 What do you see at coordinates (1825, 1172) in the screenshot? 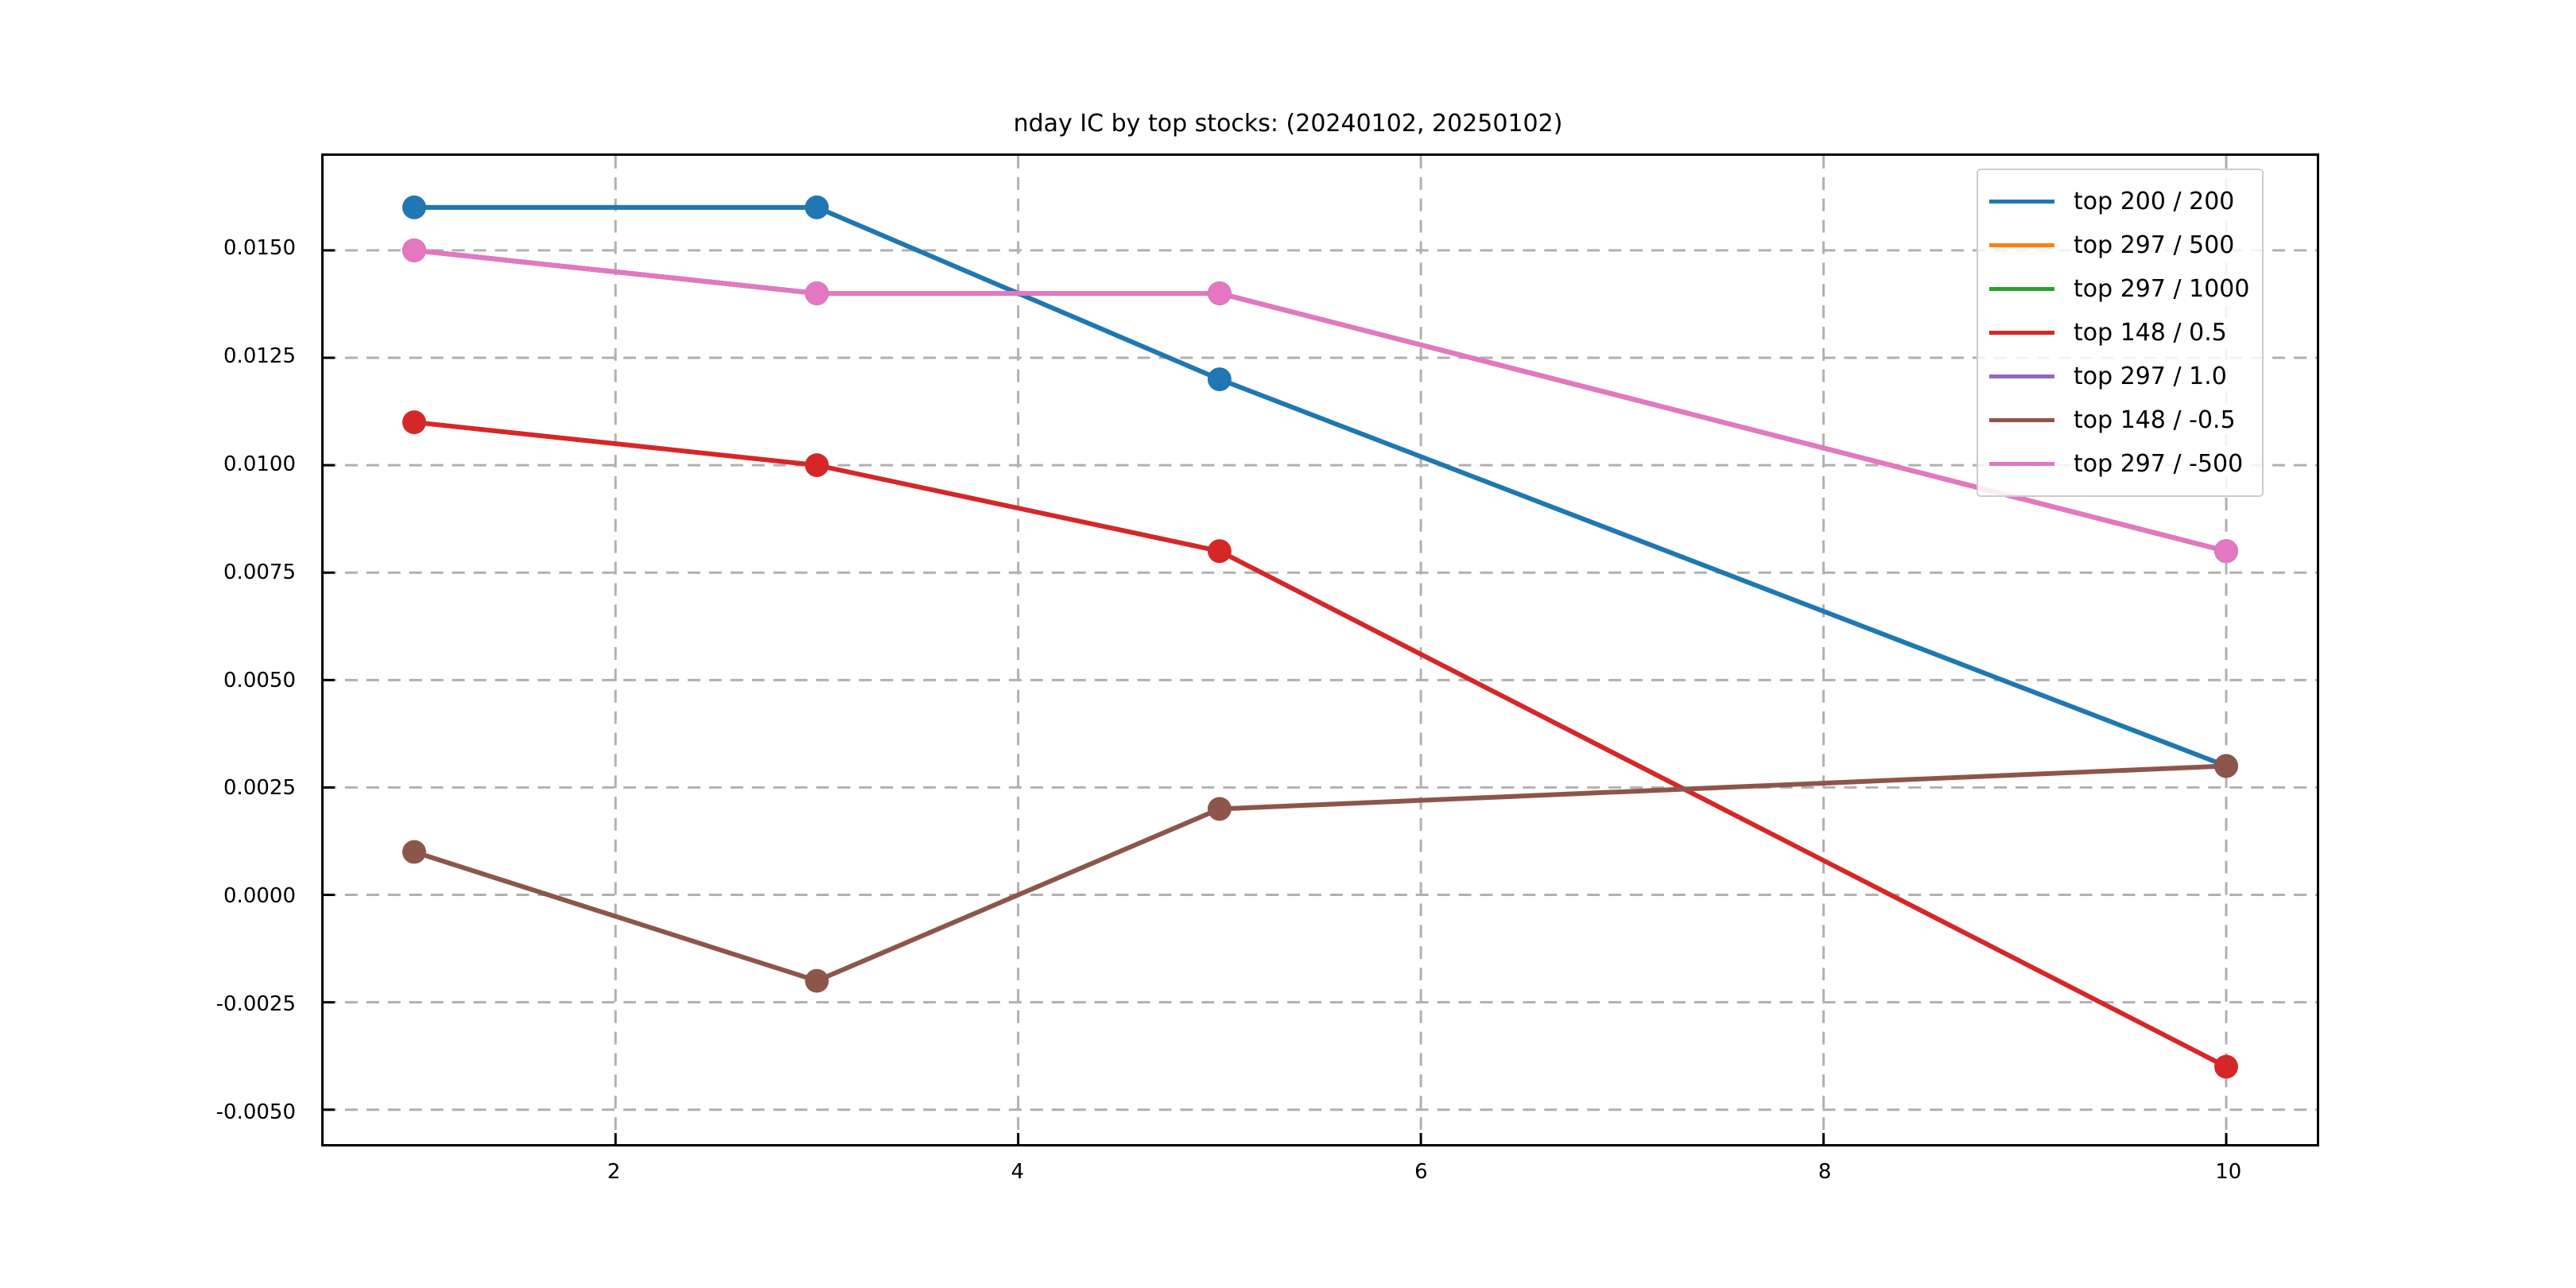
I see `x-tick-label: 8` at bounding box center [1825, 1172].